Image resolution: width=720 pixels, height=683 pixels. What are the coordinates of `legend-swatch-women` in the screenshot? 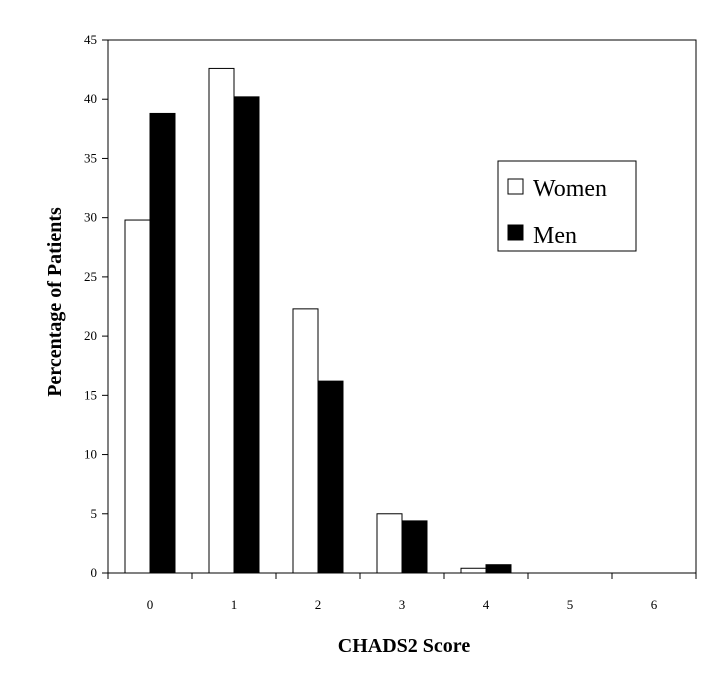 It's located at (515, 186).